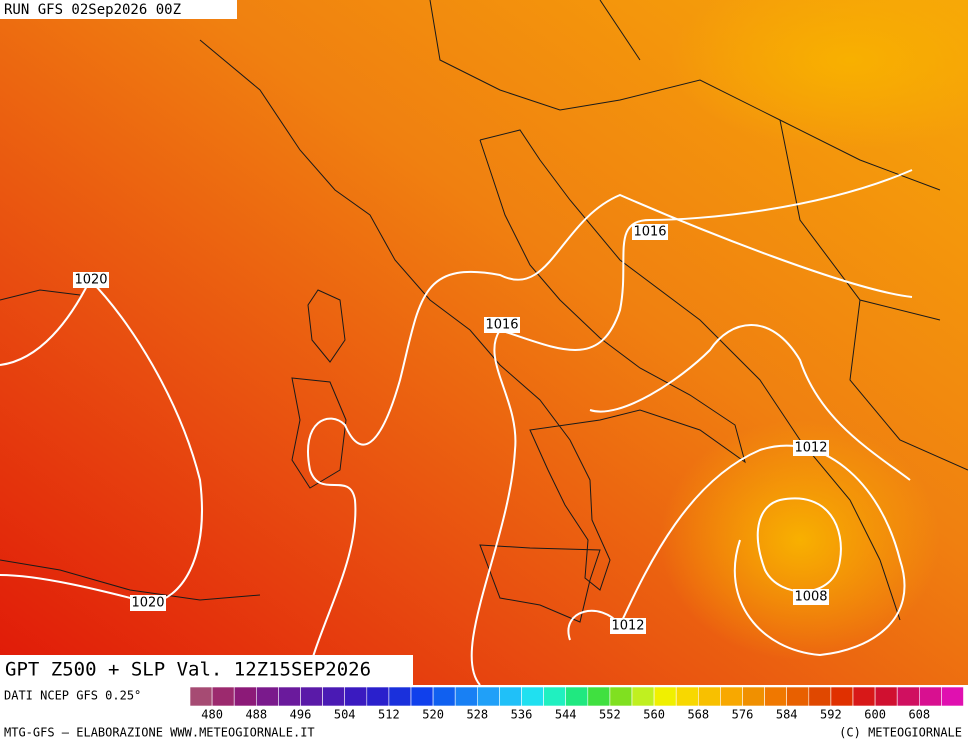 The width and height of the screenshot is (968, 749). What do you see at coordinates (900, 733) in the screenshot?
I see `footer-right: (C) METEOGIORNALE` at bounding box center [900, 733].